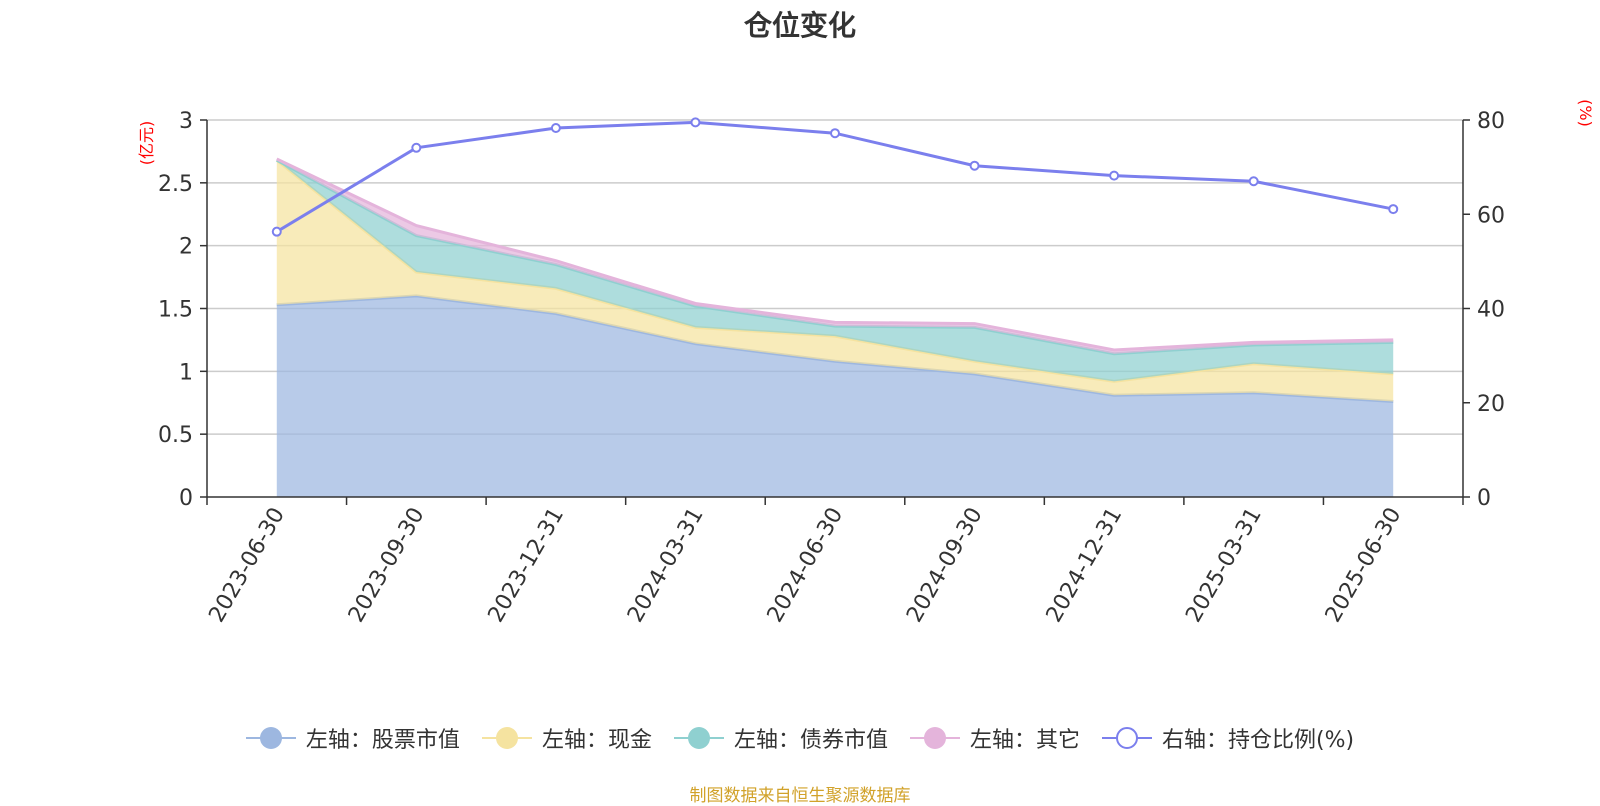 The height and width of the screenshot is (806, 1600). I want to click on legend: 左轴：股票市值 左轴：现金 左轴：债券市值 左轴：其它 右轴：持仓比例(%), so click(800, 738).